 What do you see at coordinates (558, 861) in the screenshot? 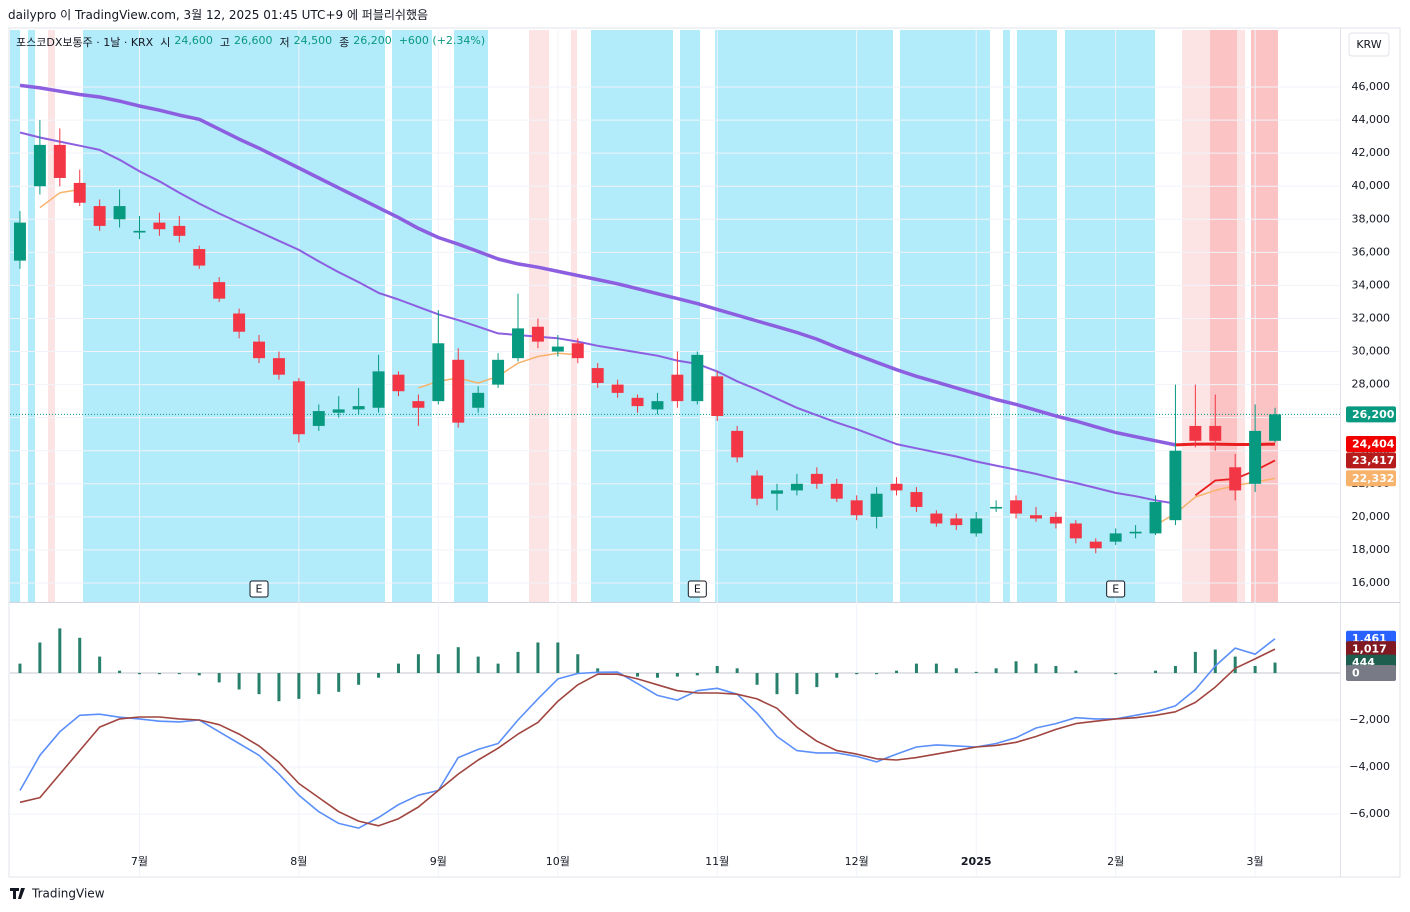
I see `x-tick-label: 10월` at bounding box center [558, 861].